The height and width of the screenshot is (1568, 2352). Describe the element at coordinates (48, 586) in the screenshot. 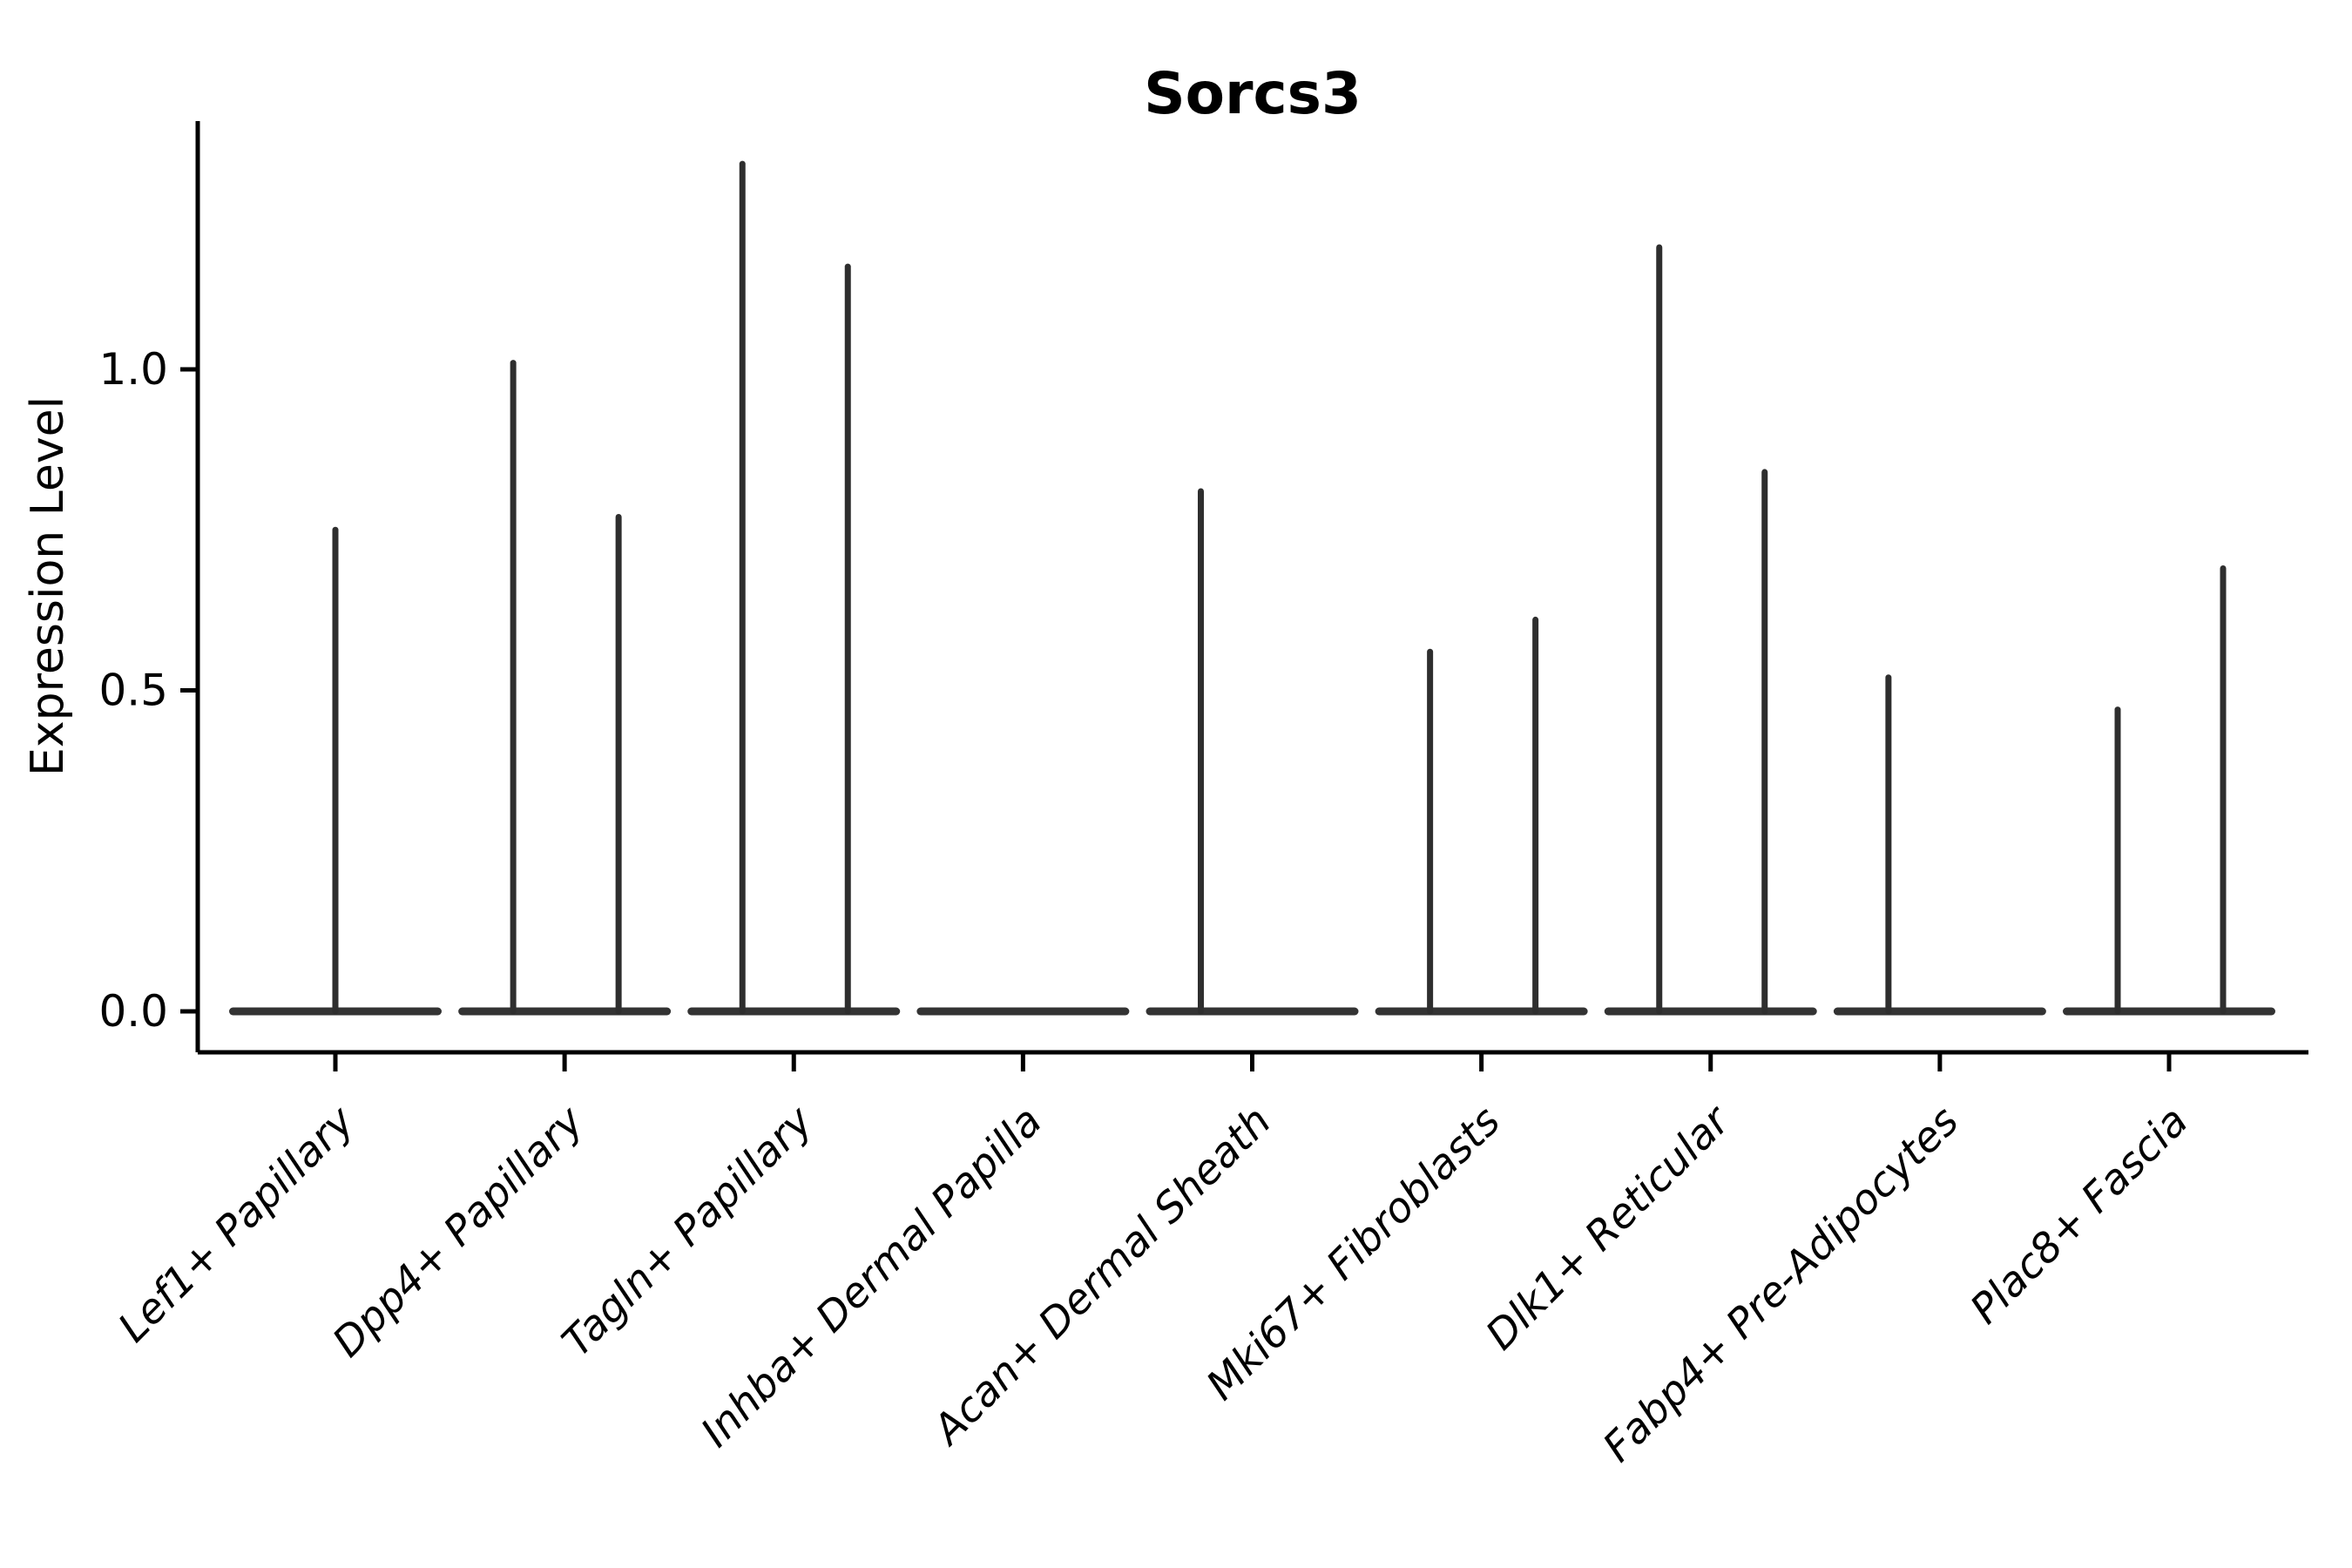

I see `y-axis-label: Expression Level` at that location.